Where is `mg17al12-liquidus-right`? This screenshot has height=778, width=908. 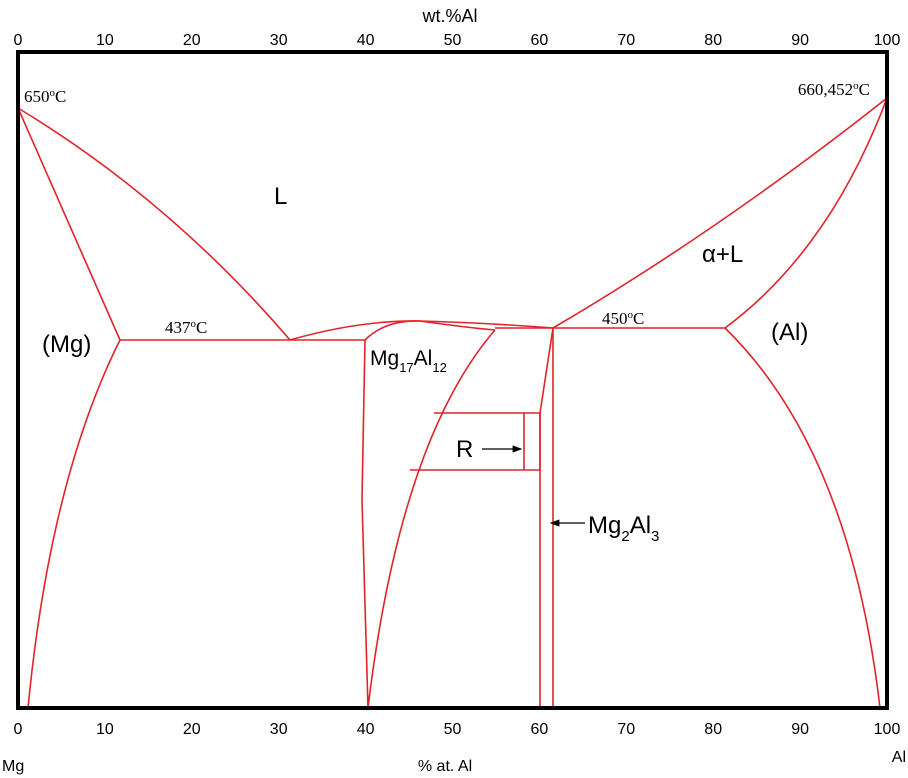
mg17al12-liquidus-right is located at coordinates (486, 324).